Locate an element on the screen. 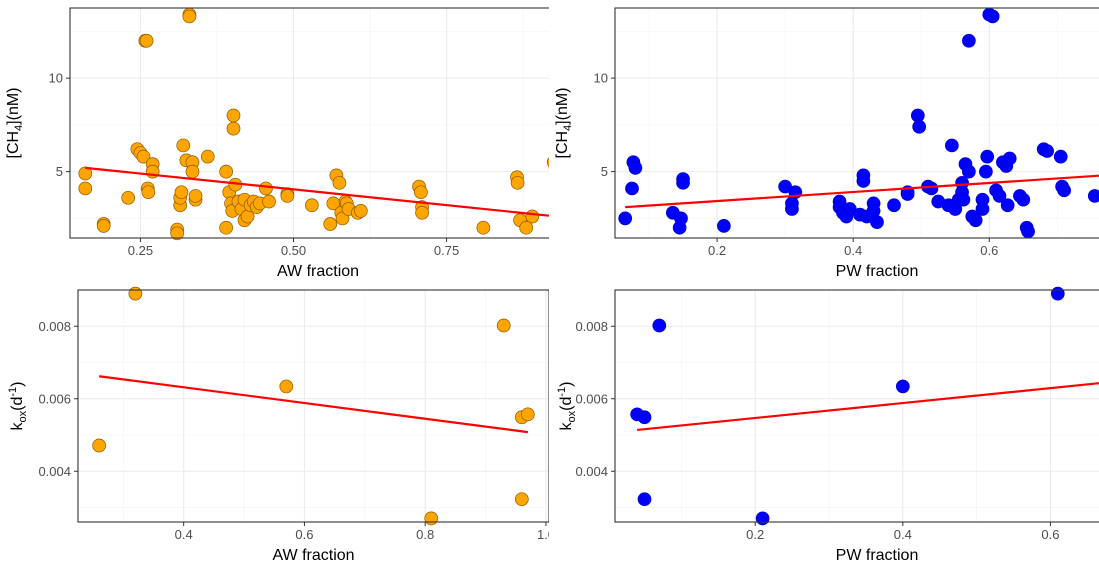 The height and width of the screenshot is (565, 1099). chart-2-y-tick-label: 0.004 is located at coordinates (54, 471).